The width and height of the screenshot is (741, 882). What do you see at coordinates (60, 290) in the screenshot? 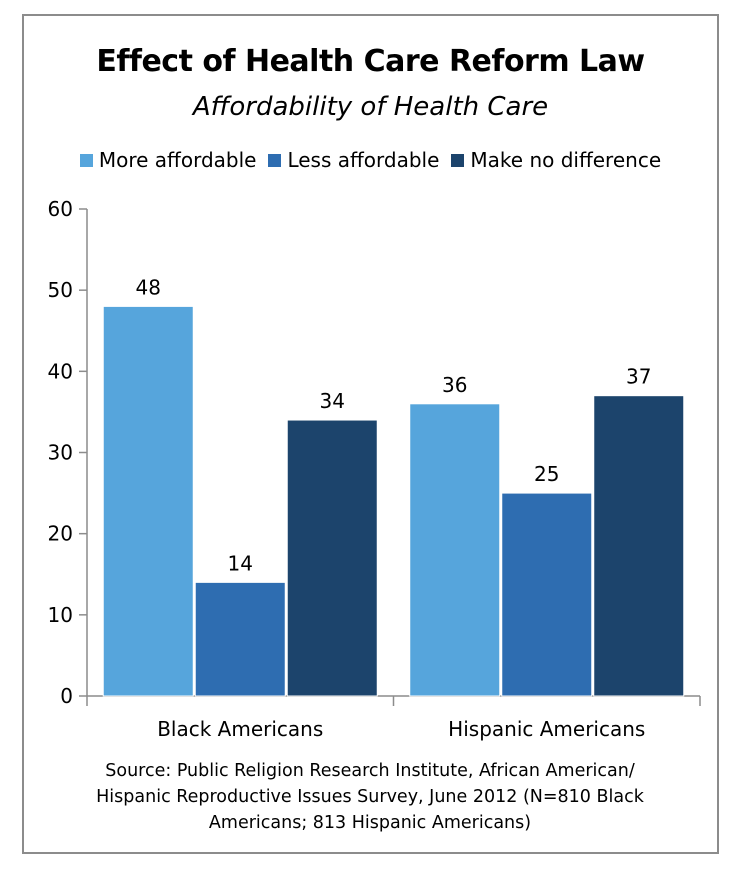
I see `y-tick-label: 50` at bounding box center [60, 290].